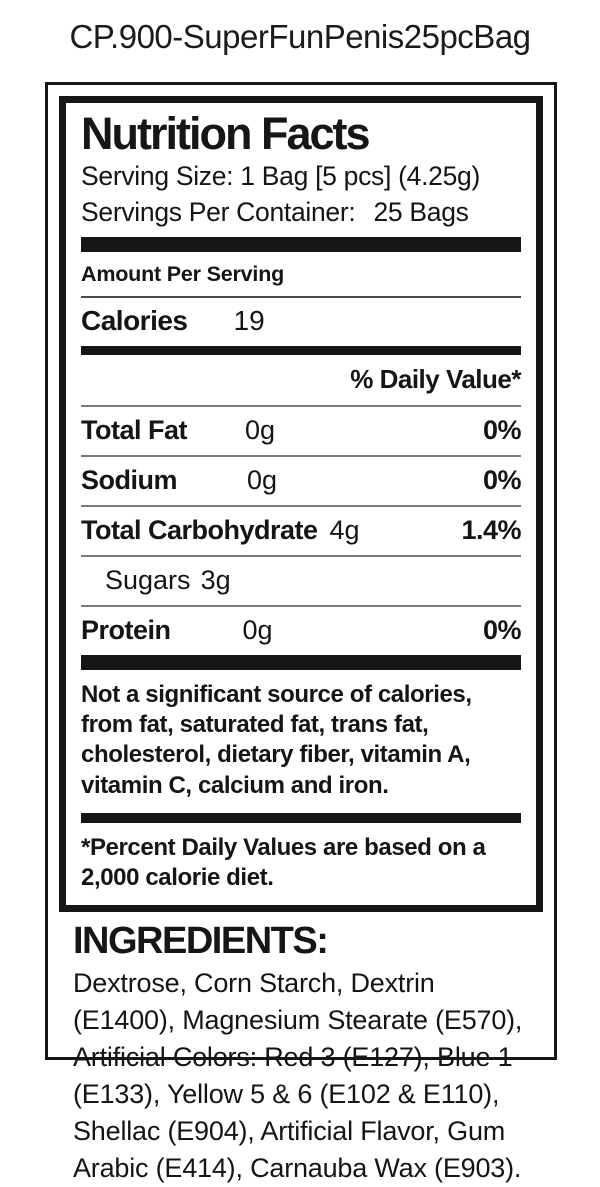 This screenshot has width=600, height=1187. What do you see at coordinates (301, 350) in the screenshot?
I see `separator-bar-under-calories` at bounding box center [301, 350].